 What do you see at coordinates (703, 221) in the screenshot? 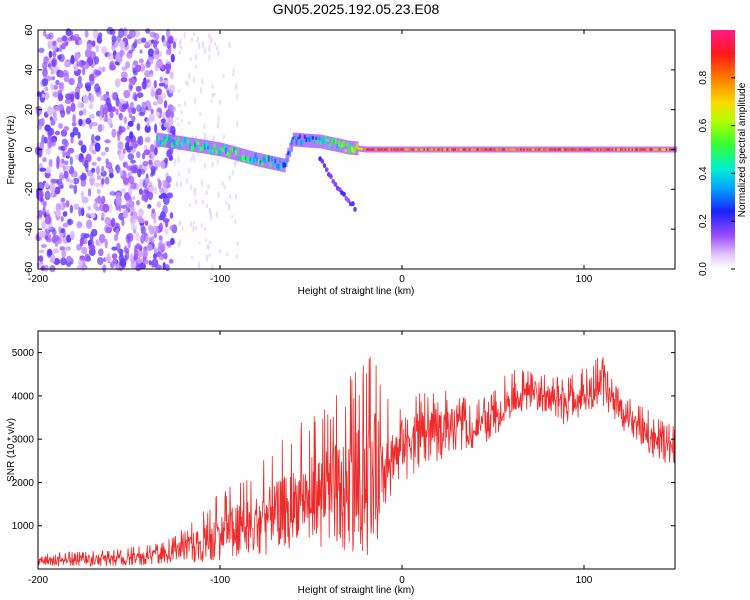
I see `colorbar-tick-label: 0.2` at bounding box center [703, 221].